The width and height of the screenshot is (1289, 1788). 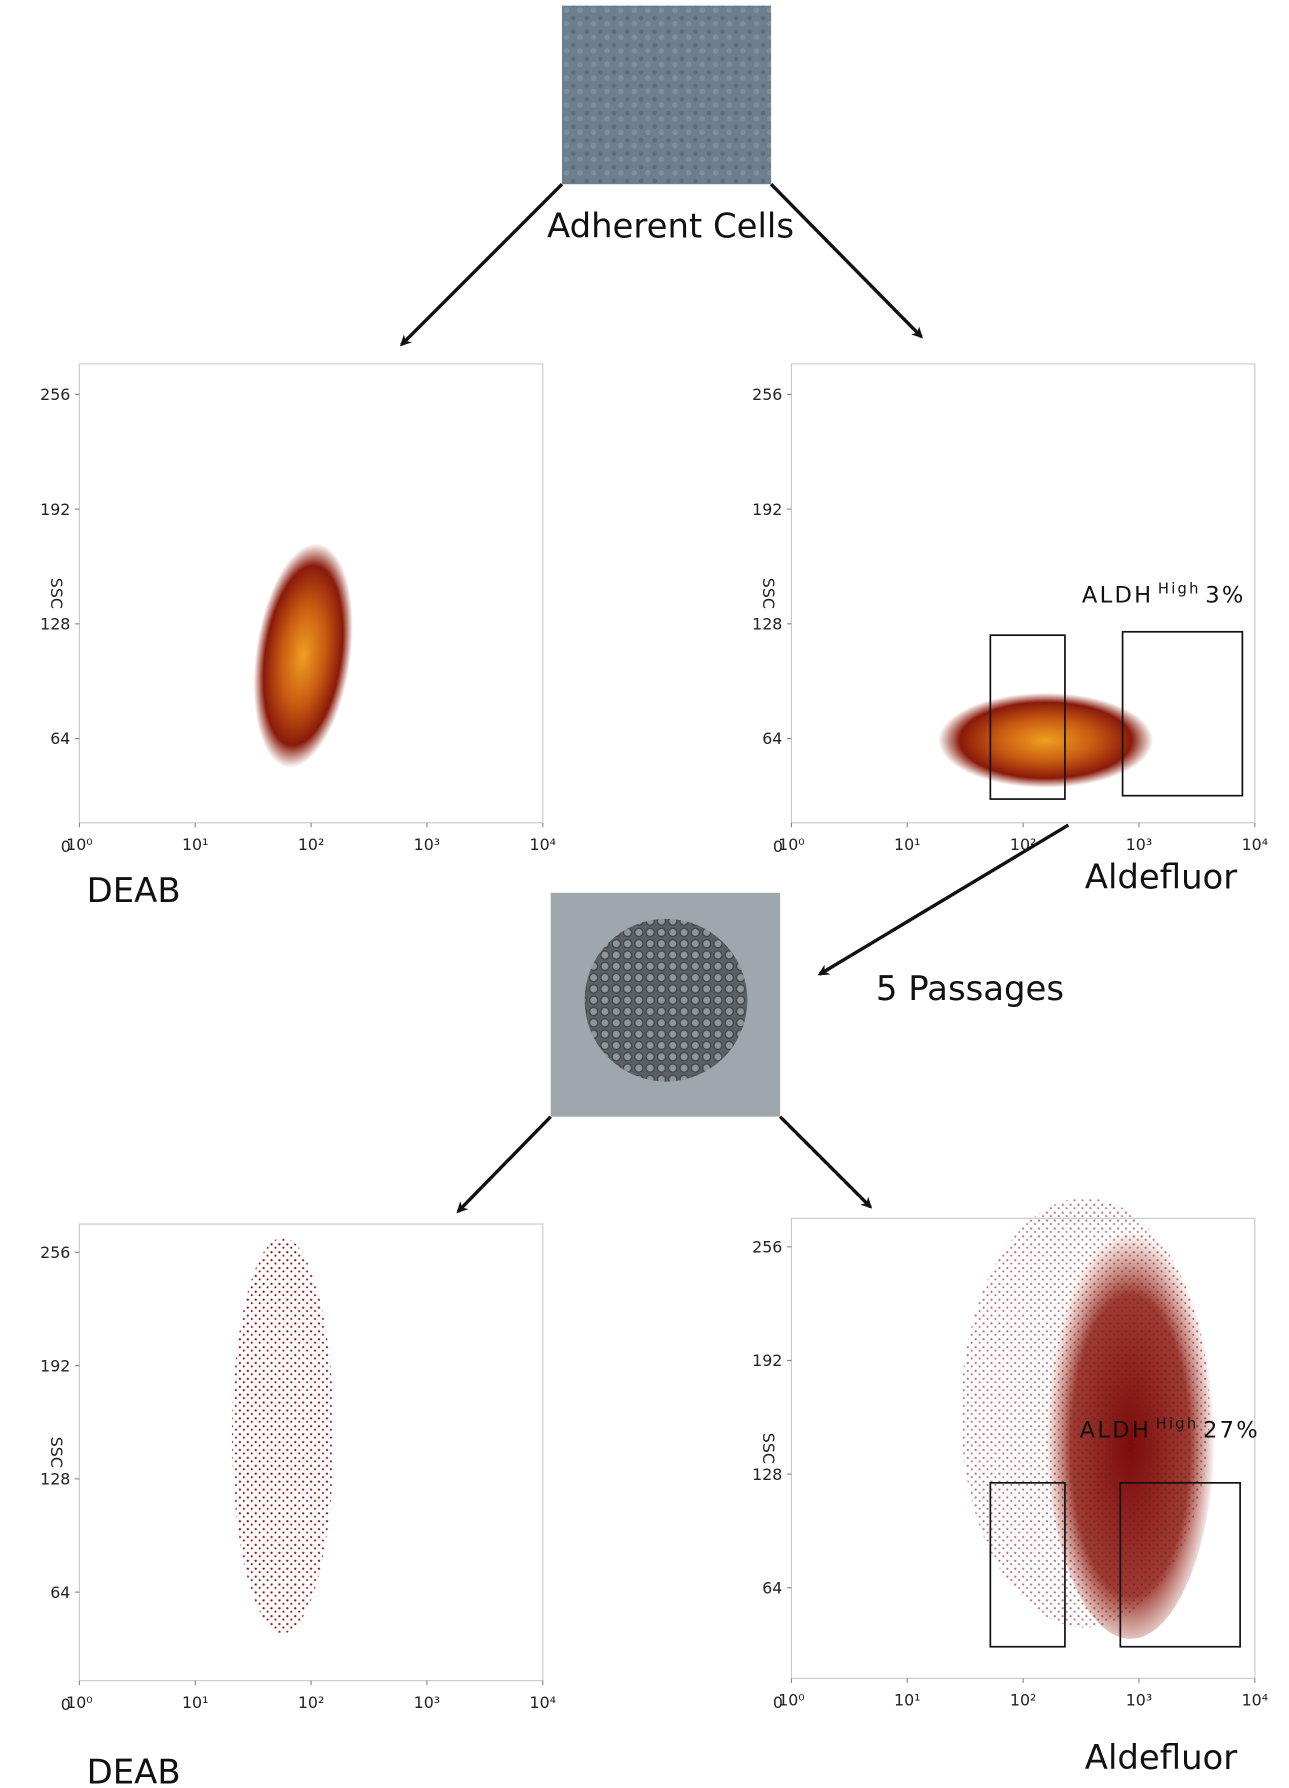 I want to click on transition-label: 5 Passages, so click(x=970, y=988).